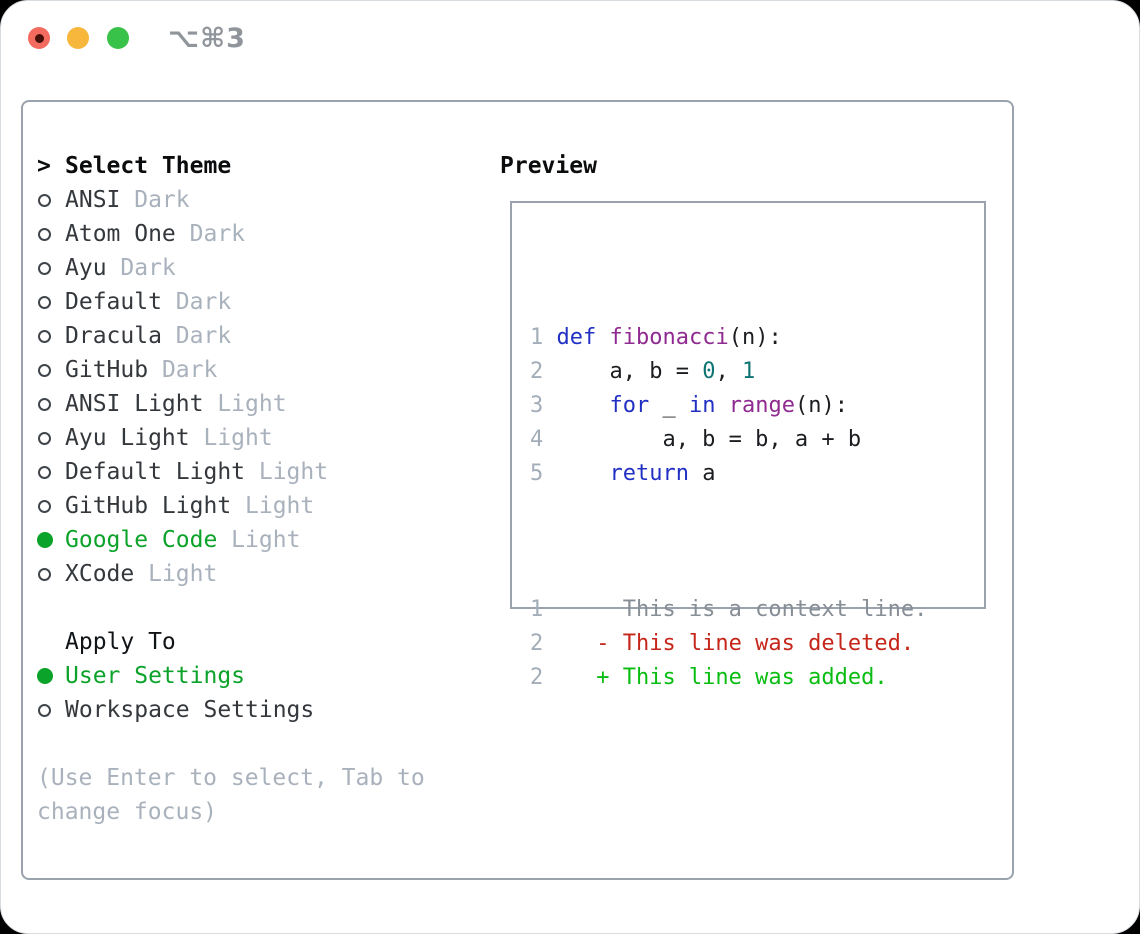  I want to click on theme-option-name: Dracula, so click(113, 336).